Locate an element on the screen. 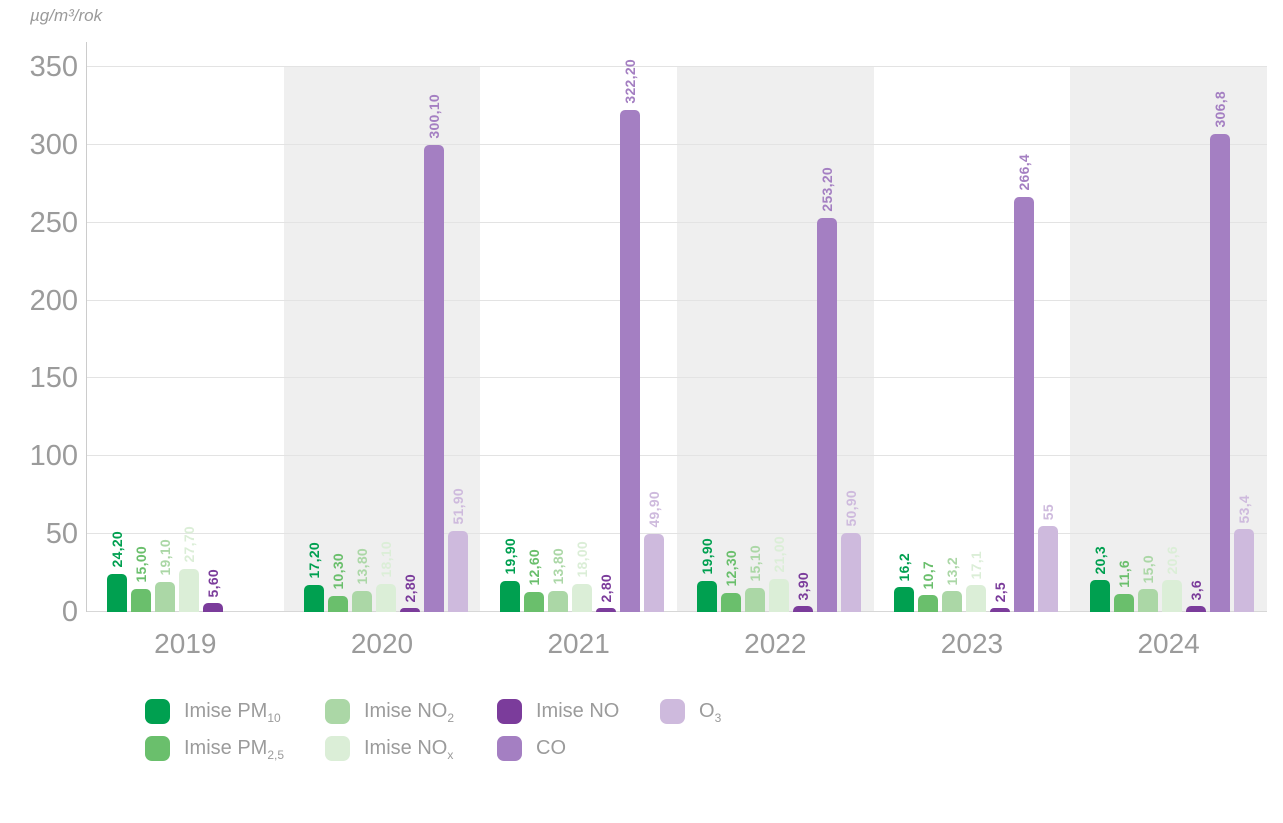 Image resolution: width=1283 pixels, height=823 pixels. bar-Imise-NO2-2021 is located at coordinates (558, 601).